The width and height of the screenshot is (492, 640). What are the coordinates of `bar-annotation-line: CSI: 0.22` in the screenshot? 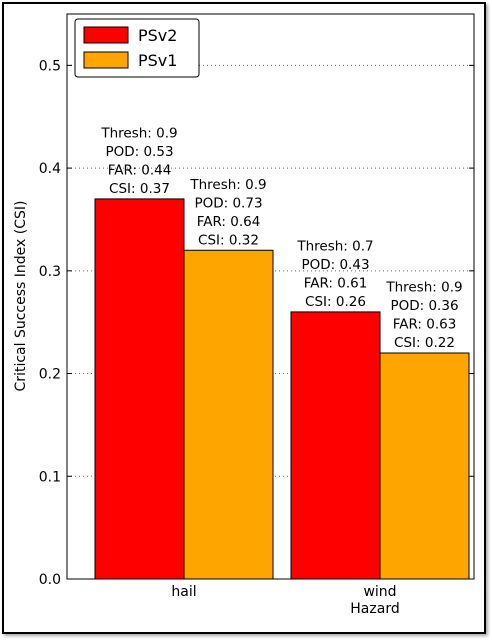 It's located at (424, 343).